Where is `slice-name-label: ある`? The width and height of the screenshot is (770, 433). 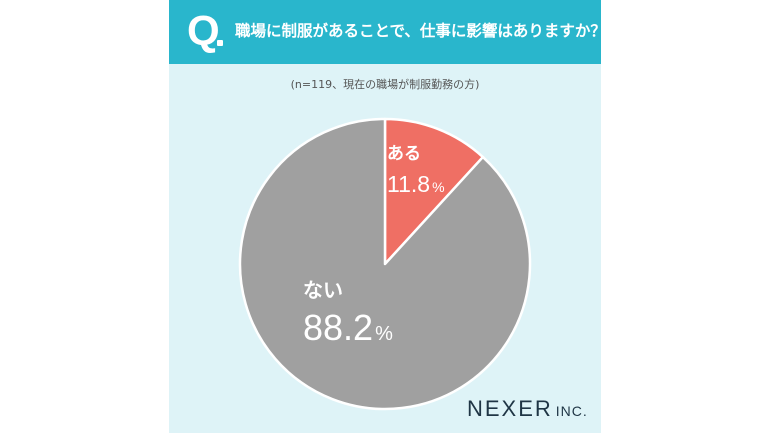 slice-name-label: ある is located at coordinates (404, 154).